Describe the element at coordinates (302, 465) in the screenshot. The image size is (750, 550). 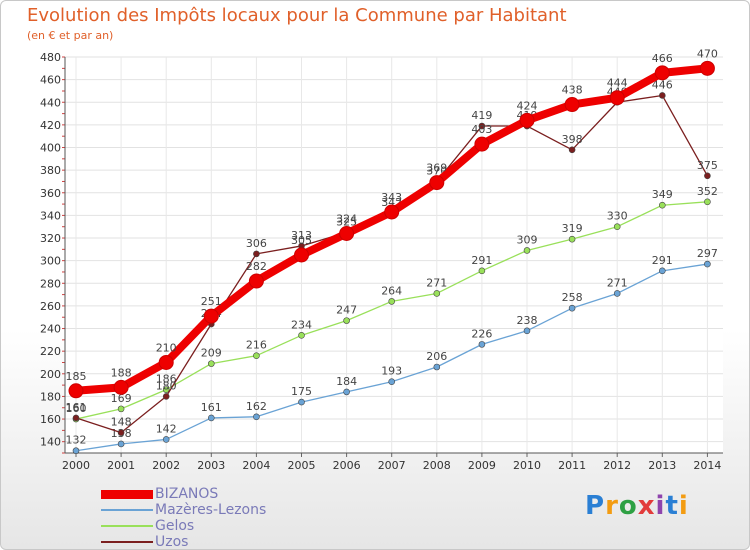
I see `x-tick-label: 2005` at that location.